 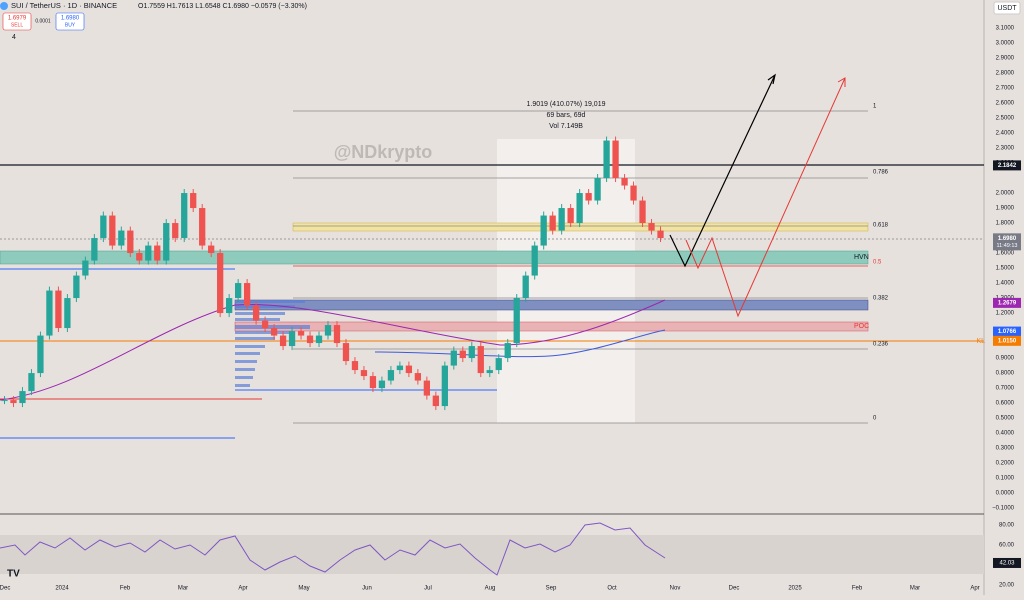 I want to click on rsi-marker-label: 42.03, so click(x=1007, y=564).